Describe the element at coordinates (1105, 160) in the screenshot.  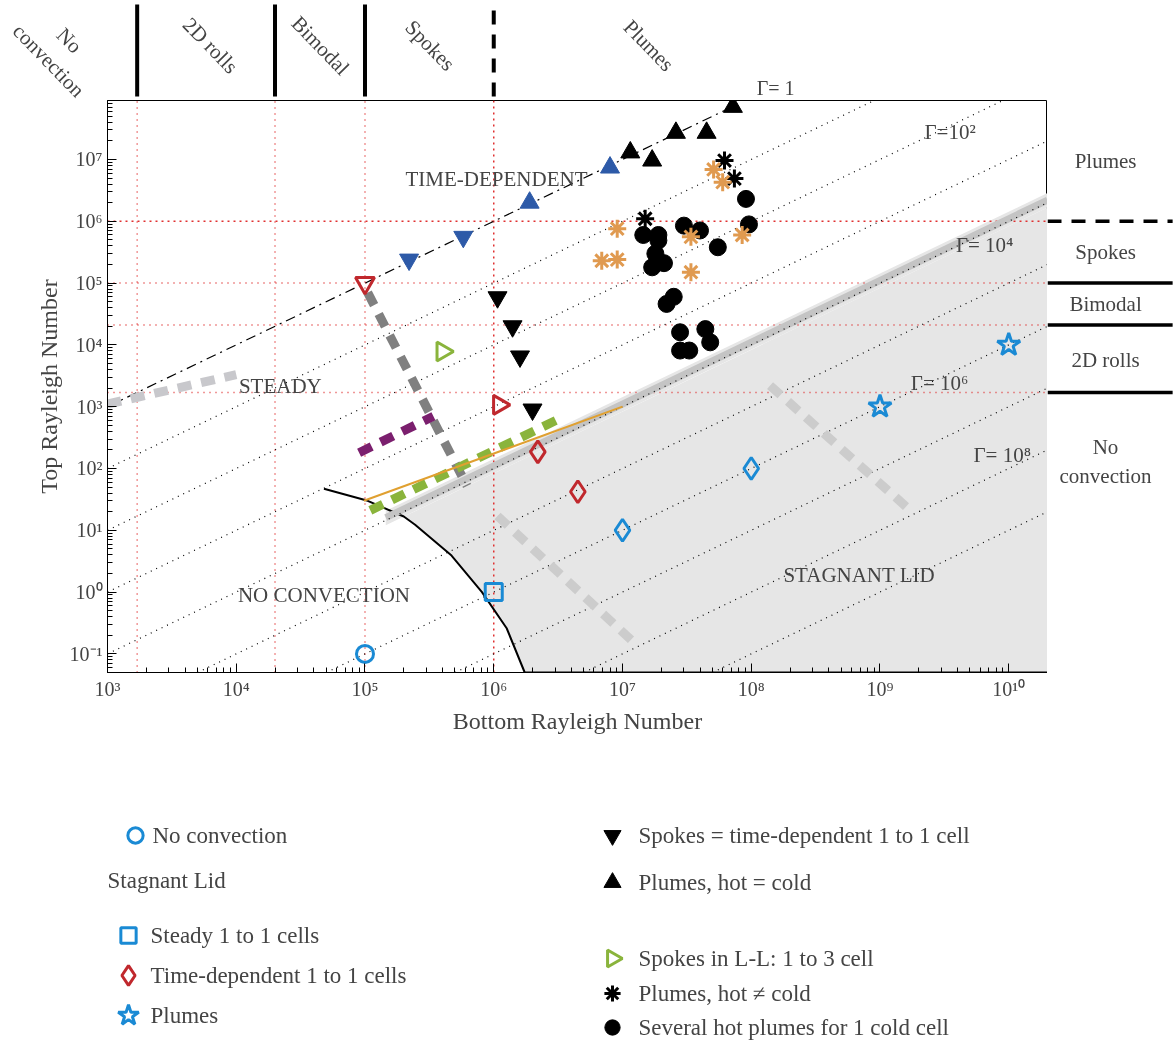
I see `text: Plumes` at that location.